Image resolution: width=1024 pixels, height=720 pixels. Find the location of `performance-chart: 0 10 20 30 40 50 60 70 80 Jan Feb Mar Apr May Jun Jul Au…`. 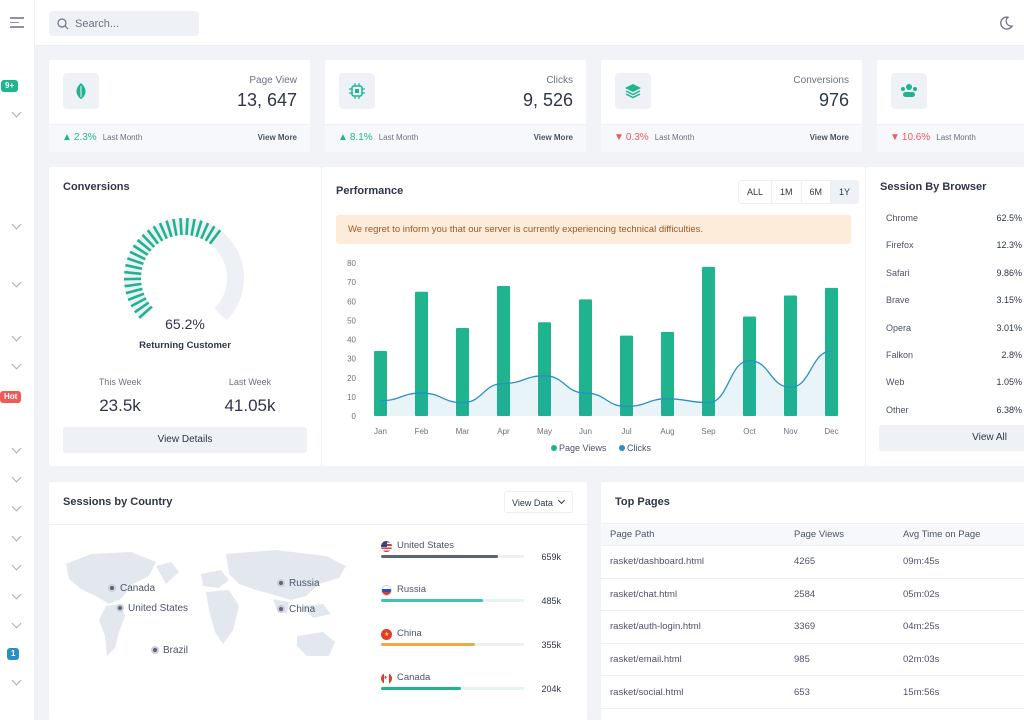

performance-chart: 0 10 20 30 40 50 60 70 80 Jan Feb Mar Apr May Jun Jul Au… is located at coordinates (593, 356).